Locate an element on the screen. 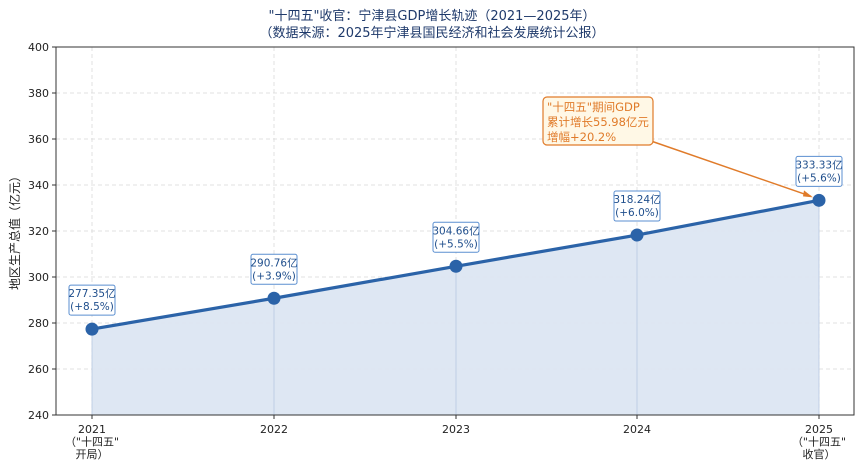 Image resolution: width=864 pixels, height=472 pixels. x-tick-label: 2023 is located at coordinates (456, 429).